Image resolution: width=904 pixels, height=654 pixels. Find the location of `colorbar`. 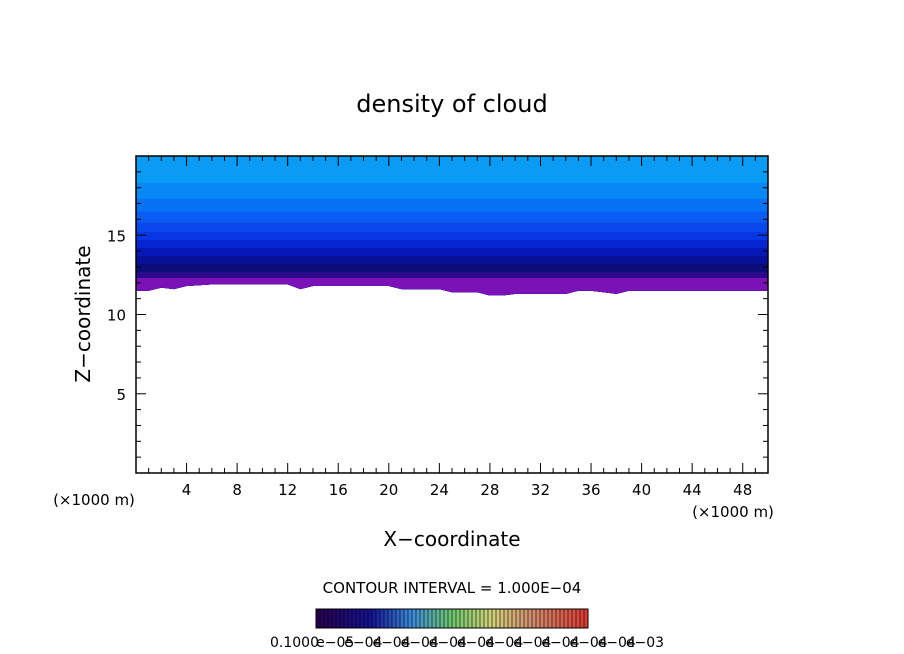

colorbar is located at coordinates (452, 618).